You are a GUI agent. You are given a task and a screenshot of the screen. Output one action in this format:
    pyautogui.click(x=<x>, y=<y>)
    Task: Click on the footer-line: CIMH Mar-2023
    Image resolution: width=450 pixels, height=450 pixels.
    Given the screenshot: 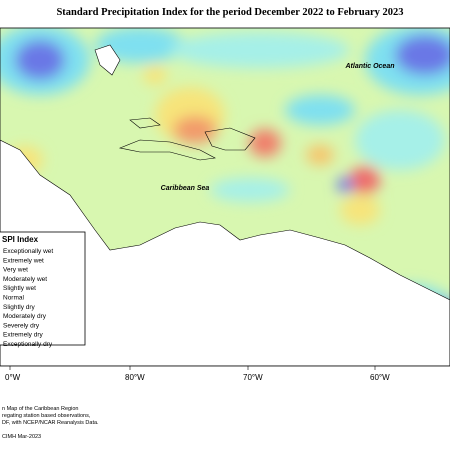 What is the action you would take?
    pyautogui.click(x=21, y=437)
    